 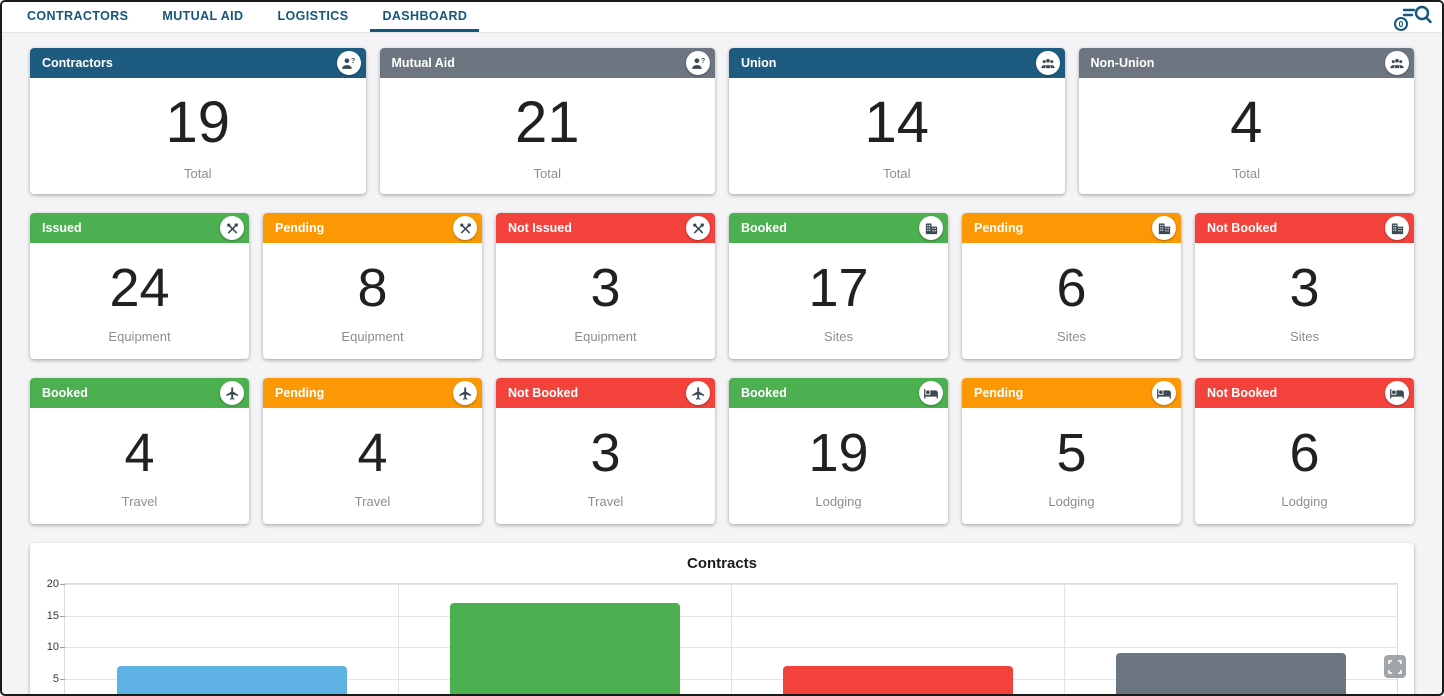 I want to click on fullscreen-icon, so click(x=1395, y=666).